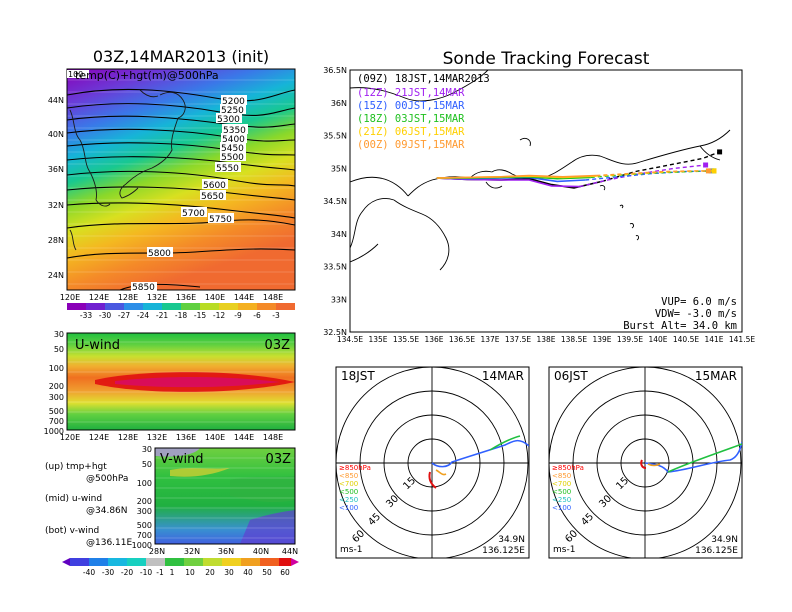  I want to click on temp-height-panel: 03Z,14MAR2013 (init), so click(172, 183).